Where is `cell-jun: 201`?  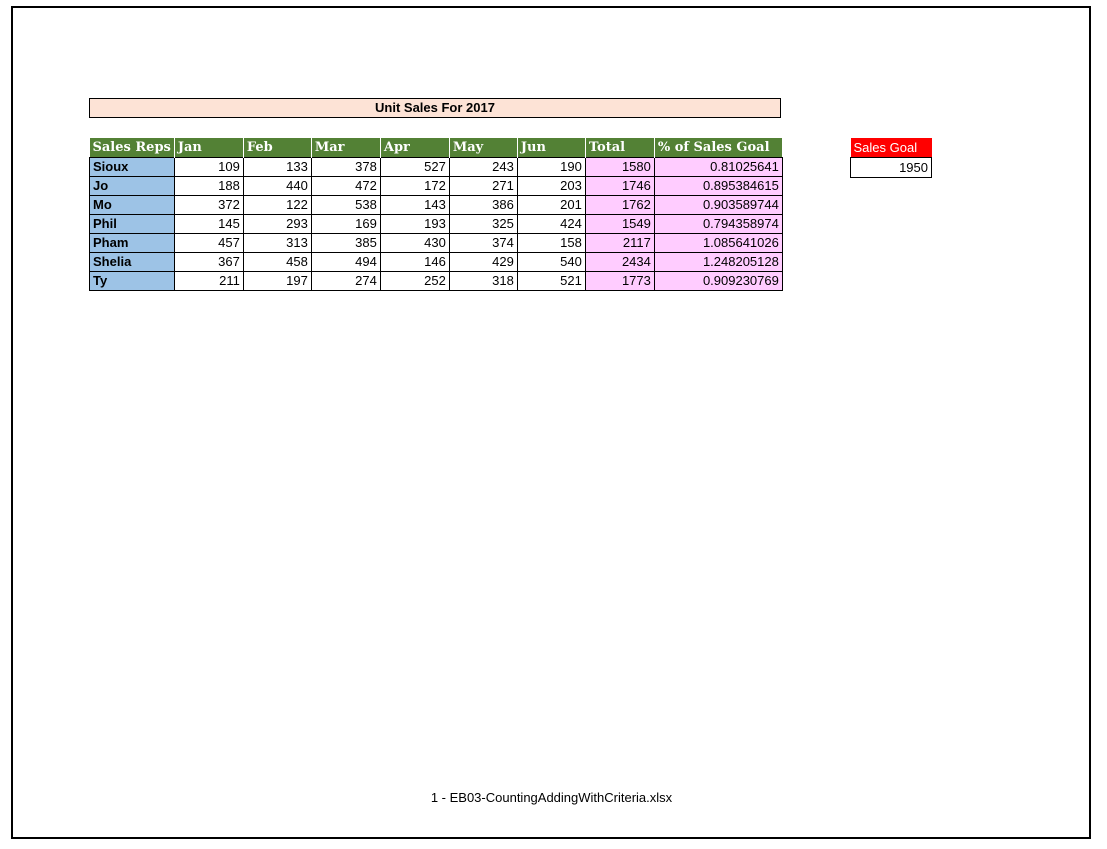
cell-jun: 201 is located at coordinates (551, 205).